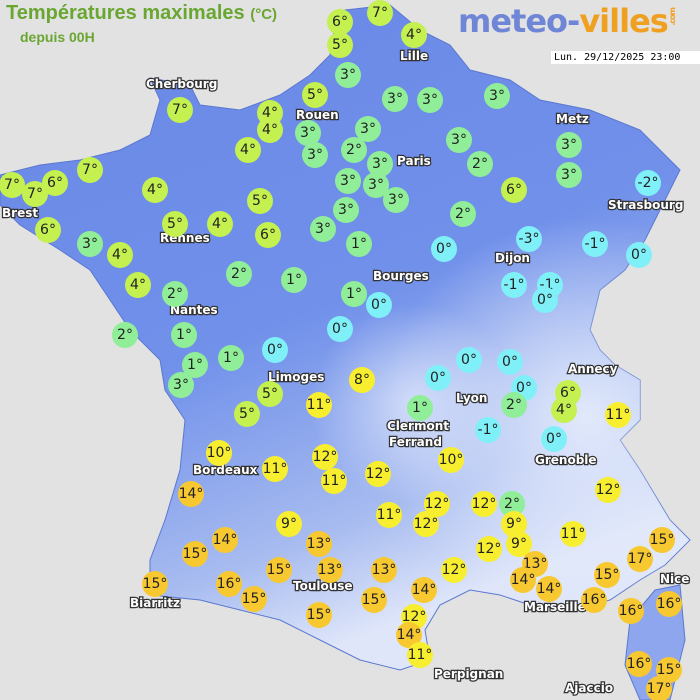 The width and height of the screenshot is (700, 700). What do you see at coordinates (567, 21) in the screenshot?
I see `site-logo: meteo-villes.com` at bounding box center [567, 21].